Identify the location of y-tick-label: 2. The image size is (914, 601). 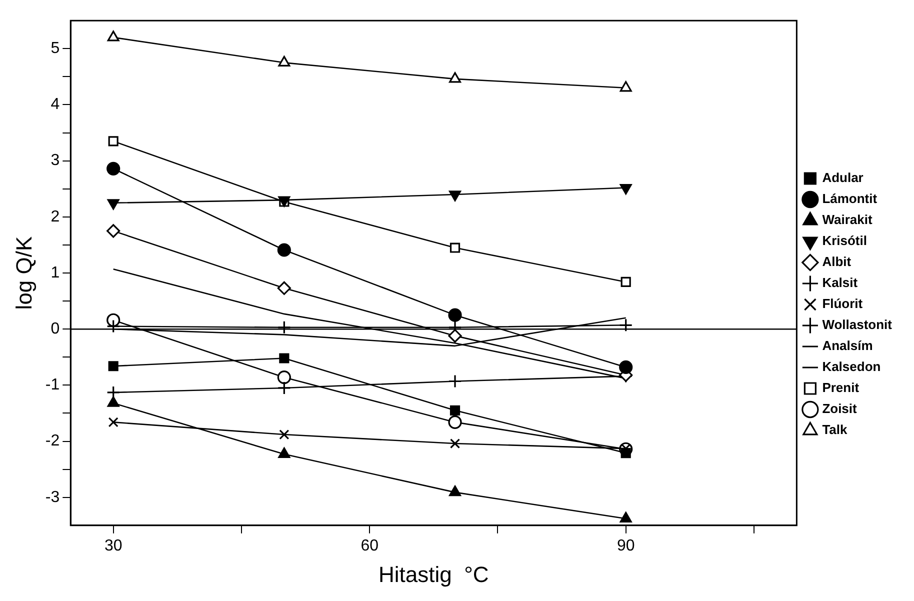
(55, 217).